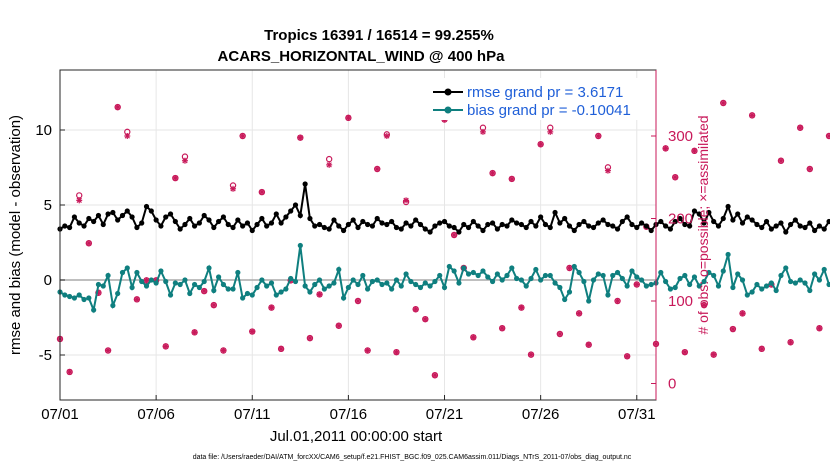  Describe the element at coordinates (60, 414) in the screenshot. I see `x-tick-label: 07/01` at that location.